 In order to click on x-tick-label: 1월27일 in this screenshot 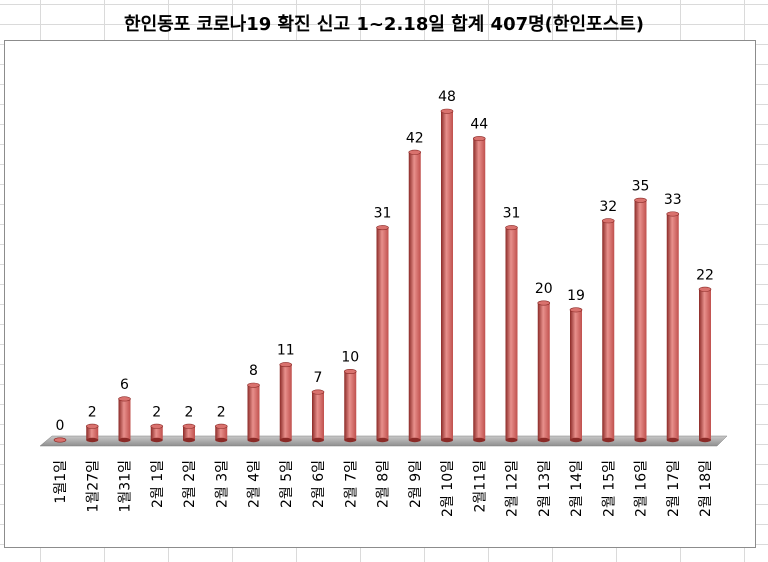, I will do `click(93, 486)`.